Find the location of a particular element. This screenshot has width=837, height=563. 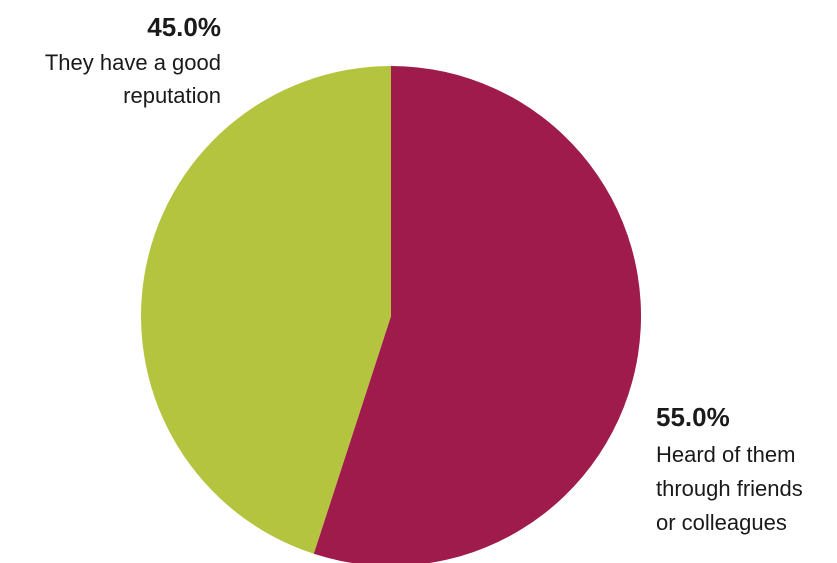

slice-category-label-reputation-line-1: They have a good is located at coordinates (133, 62).